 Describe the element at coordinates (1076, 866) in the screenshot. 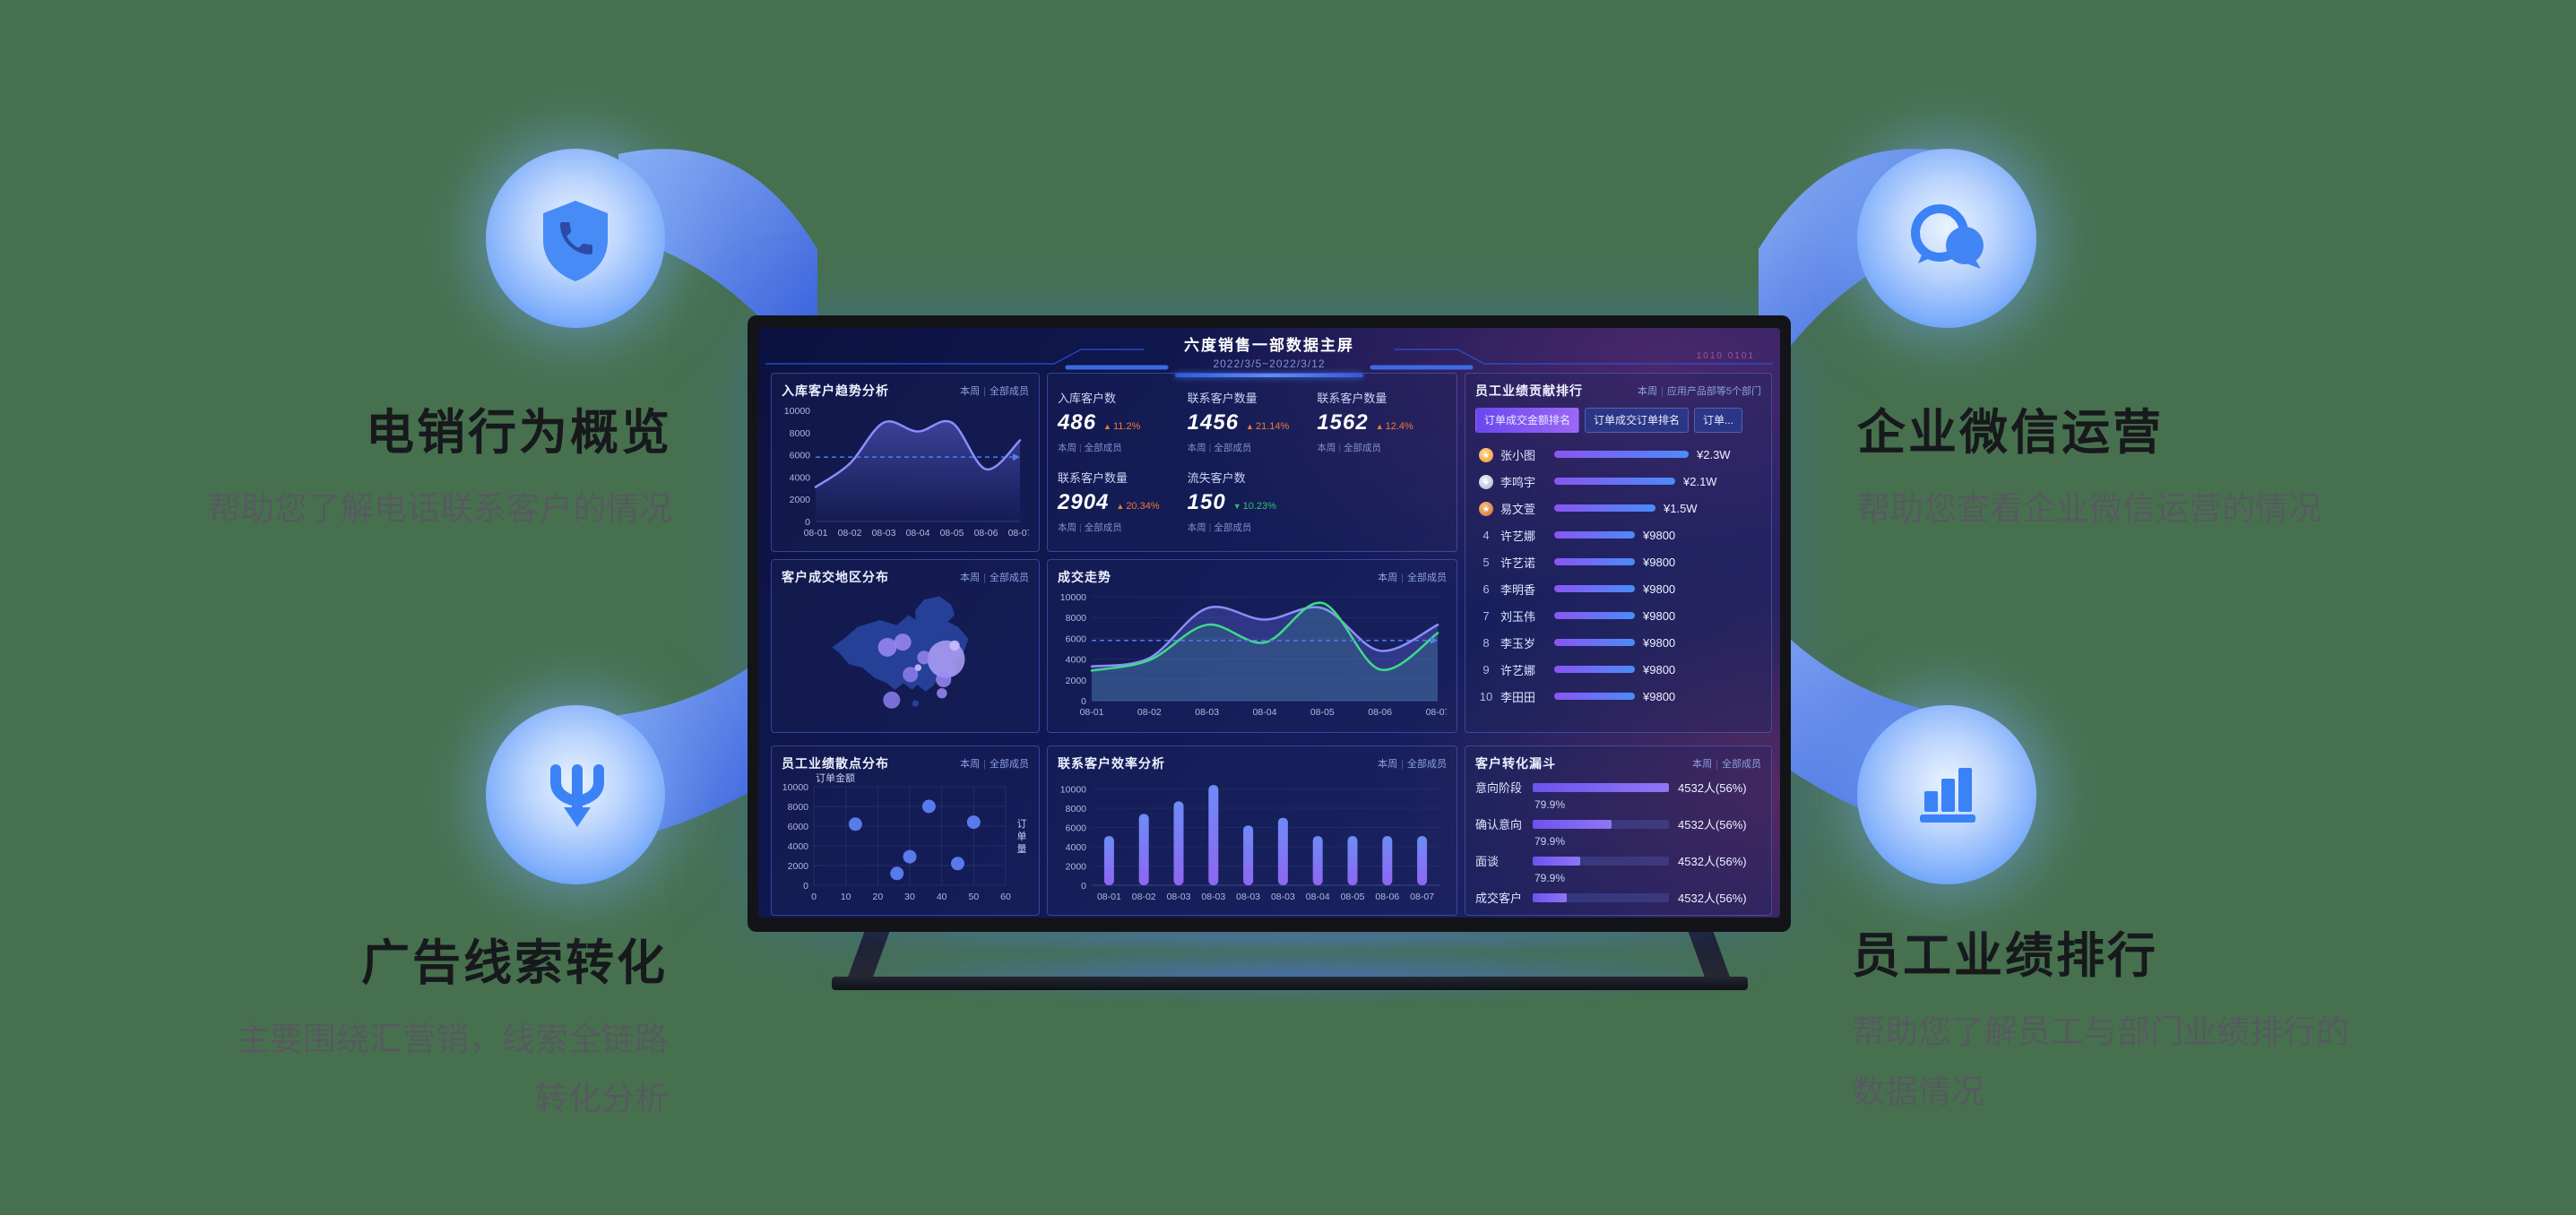

I see `svg-text: 2000` at that location.